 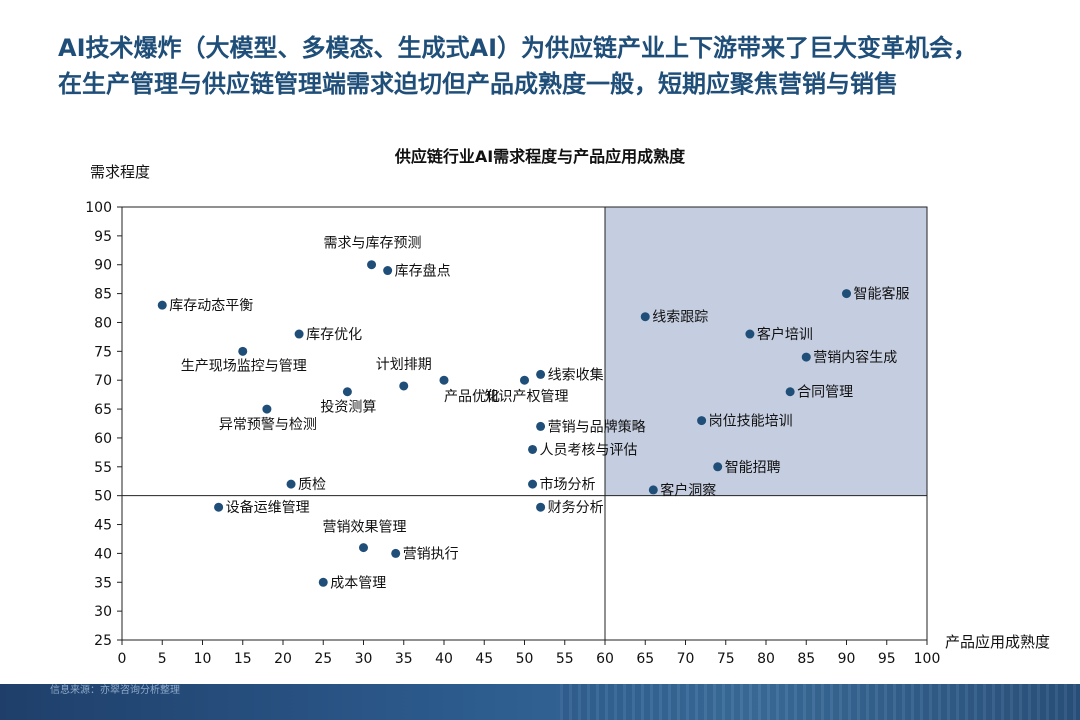 What do you see at coordinates (686, 659) in the screenshot?
I see `x-tick-label: 70` at bounding box center [686, 659].